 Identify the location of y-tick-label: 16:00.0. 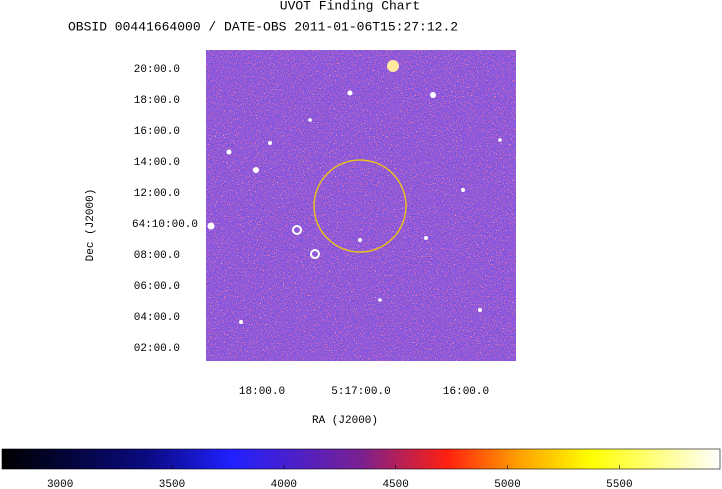
(157, 132).